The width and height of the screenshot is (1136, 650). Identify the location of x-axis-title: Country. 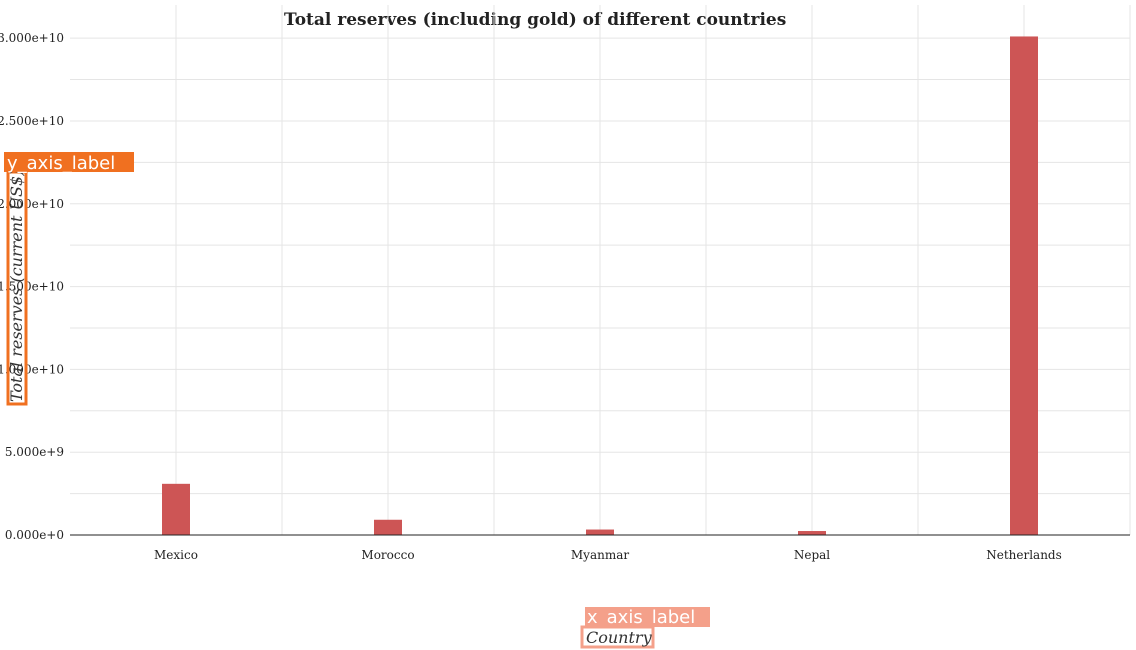
(619, 637).